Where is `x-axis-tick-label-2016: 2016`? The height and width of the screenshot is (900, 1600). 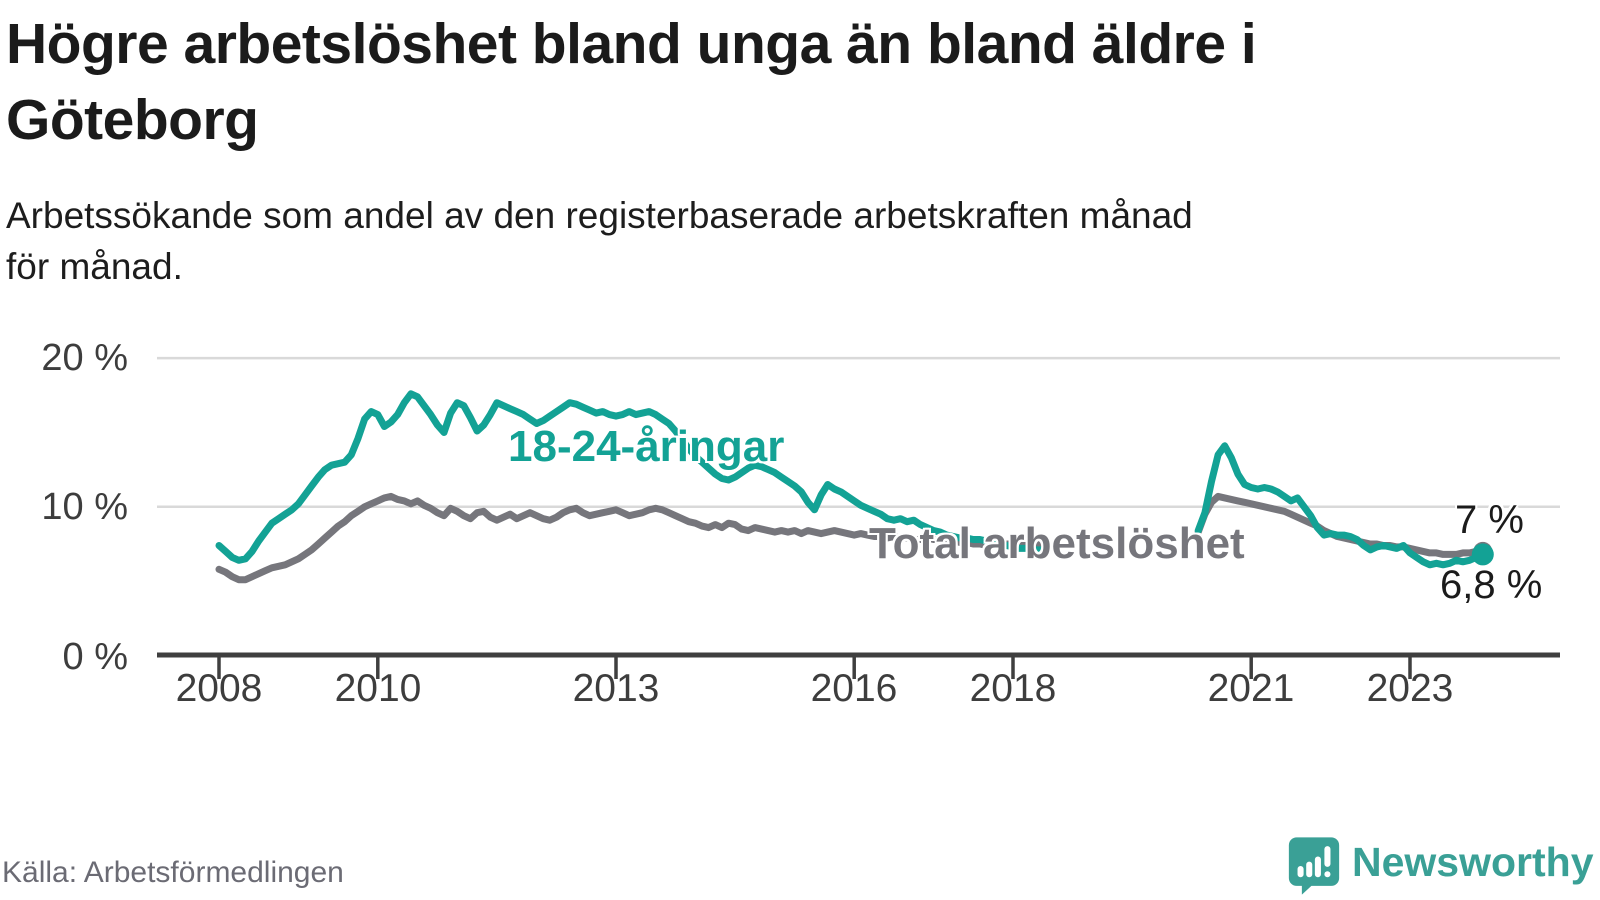 x-axis-tick-label-2016: 2016 is located at coordinates (854, 688).